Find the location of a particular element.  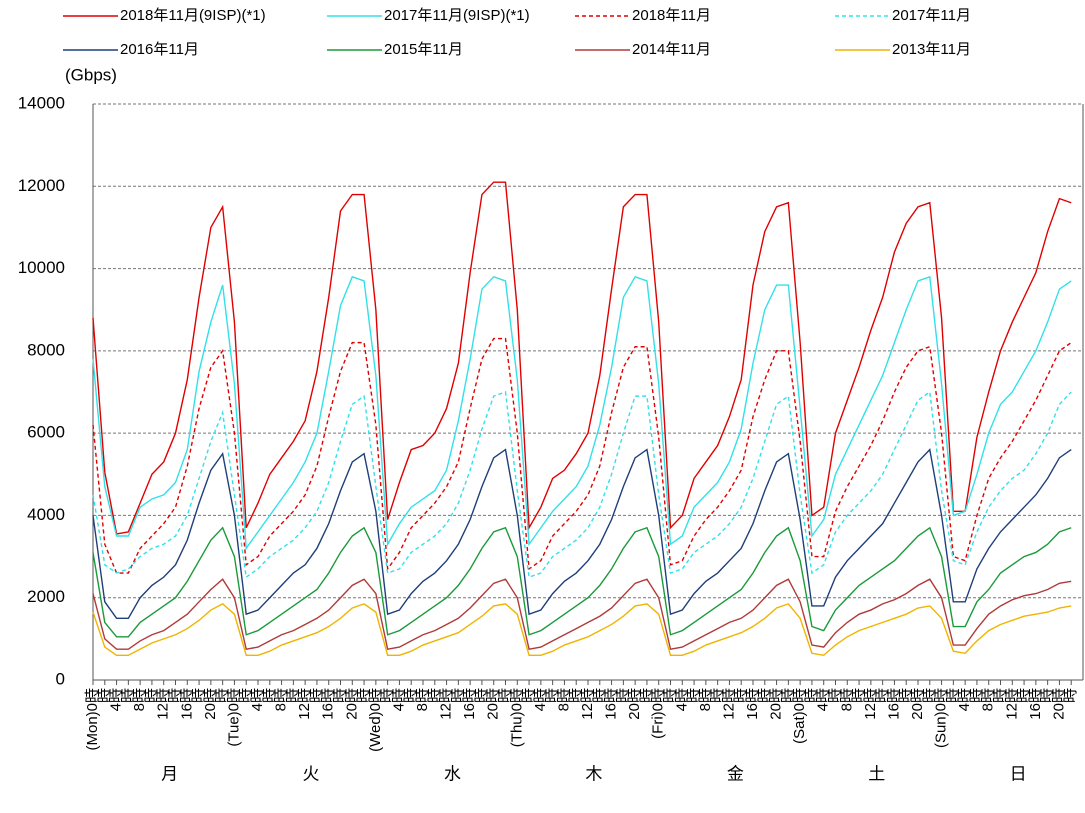

legend-label: 2018年11月(9ISP)(*1) is located at coordinates (193, 15).